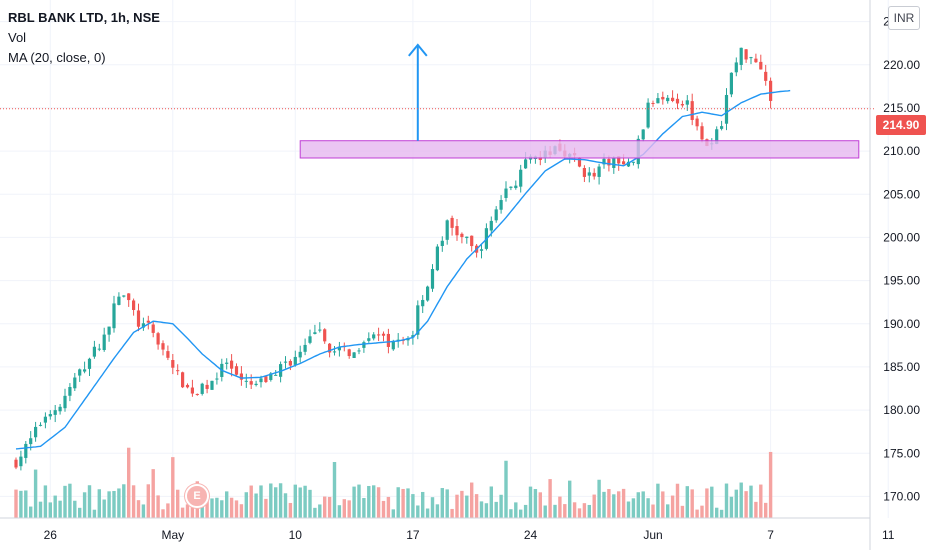 The image size is (932, 550). Describe the element at coordinates (84, 17) in the screenshot. I see `symbol-title: RBL BANK LTD, 1h, NSE` at that location.